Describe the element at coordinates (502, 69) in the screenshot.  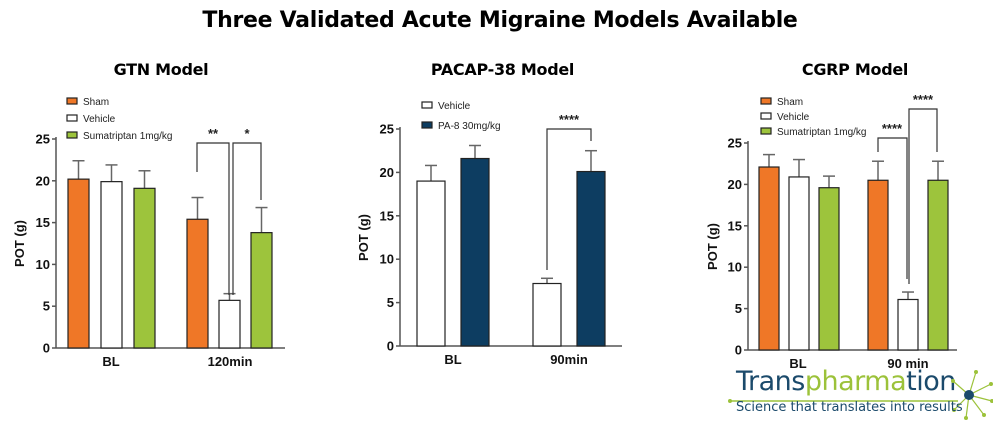
I see `pacap-chart-title: PACAP-38 Model` at that location.